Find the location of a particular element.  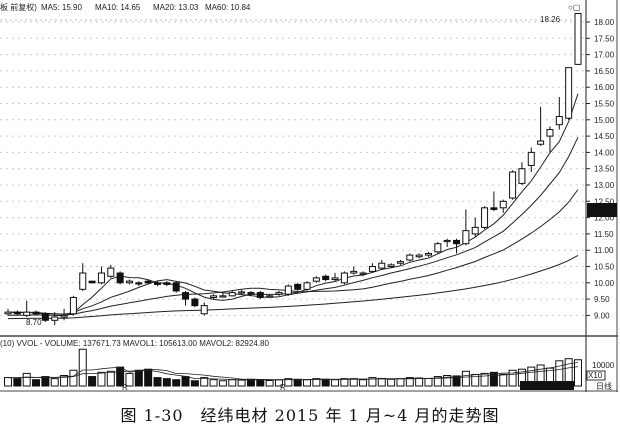

date-marker: R is located at coordinates (283, 387).